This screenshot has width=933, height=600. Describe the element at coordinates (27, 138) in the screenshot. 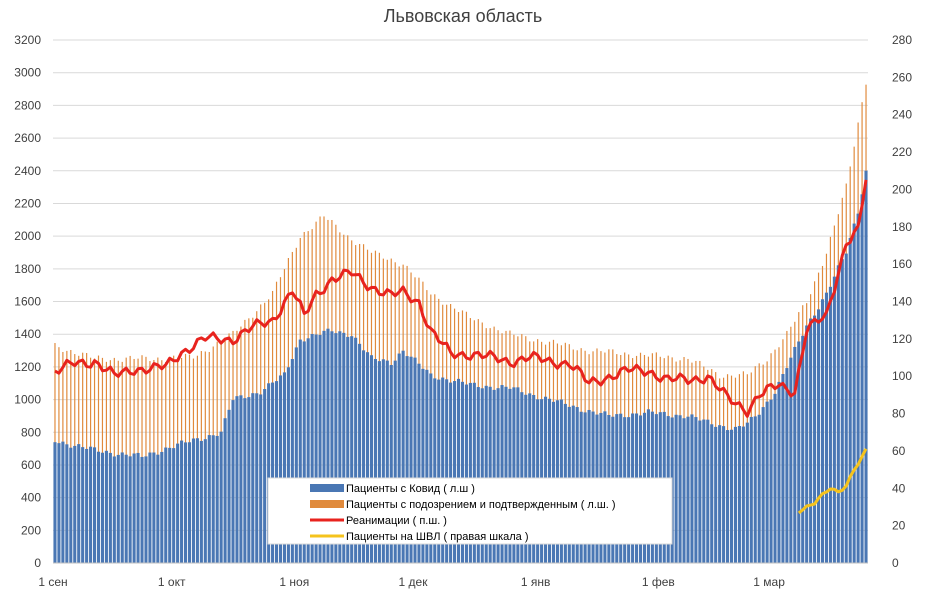

I see `y-left-tick-label: 2600` at that location.